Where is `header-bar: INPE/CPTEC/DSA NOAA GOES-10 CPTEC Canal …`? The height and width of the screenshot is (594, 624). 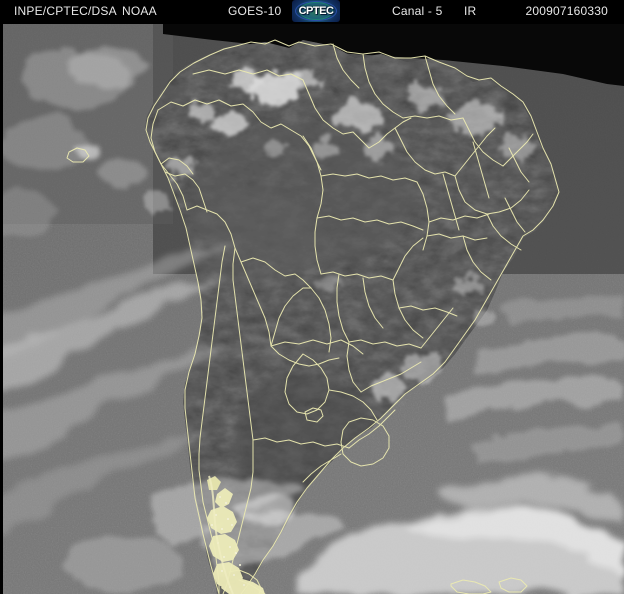 header-bar: INPE/CPTEC/DSA NOAA GOES-10 CPTEC Canal … is located at coordinates (312, 12).